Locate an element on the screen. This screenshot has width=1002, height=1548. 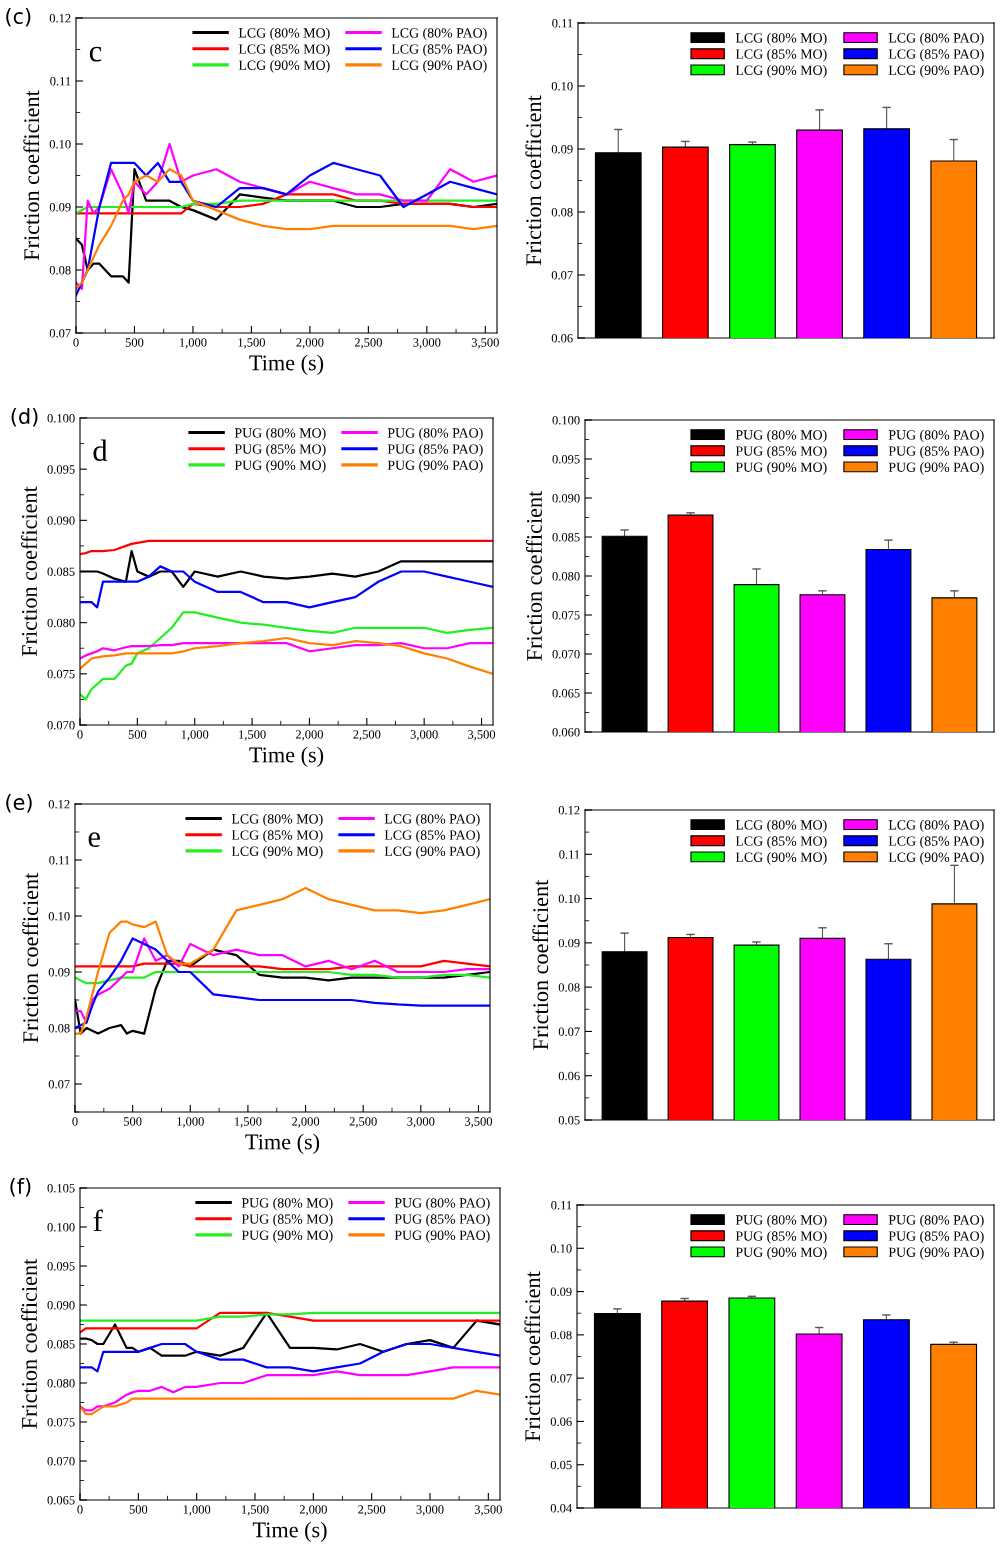
text: (d) is located at coordinates (24, 417).